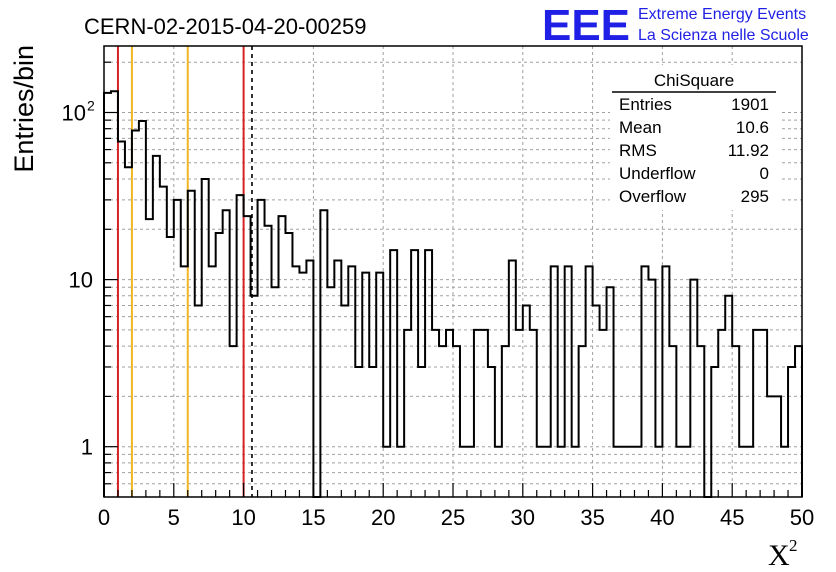 The width and height of the screenshot is (836, 572). What do you see at coordinates (764, 173) in the screenshot?
I see `stats-row-value: 0` at bounding box center [764, 173].